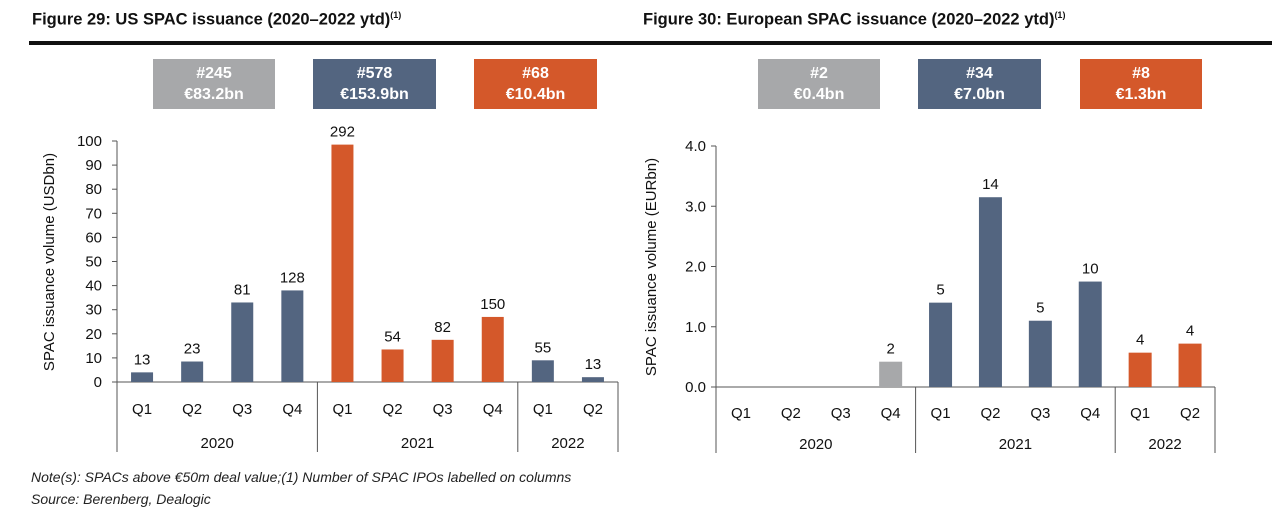  I want to click on us-y-tick-label: 100, so click(89, 141).